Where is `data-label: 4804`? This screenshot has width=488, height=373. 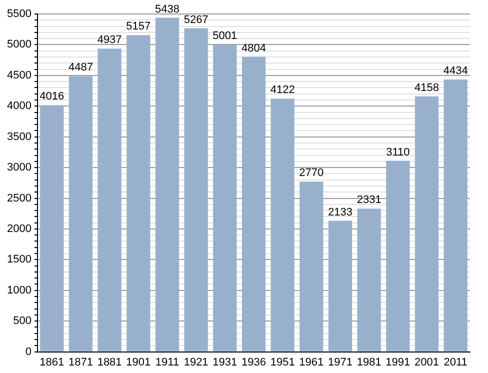
data-label: 4804 is located at coordinates (253, 48).